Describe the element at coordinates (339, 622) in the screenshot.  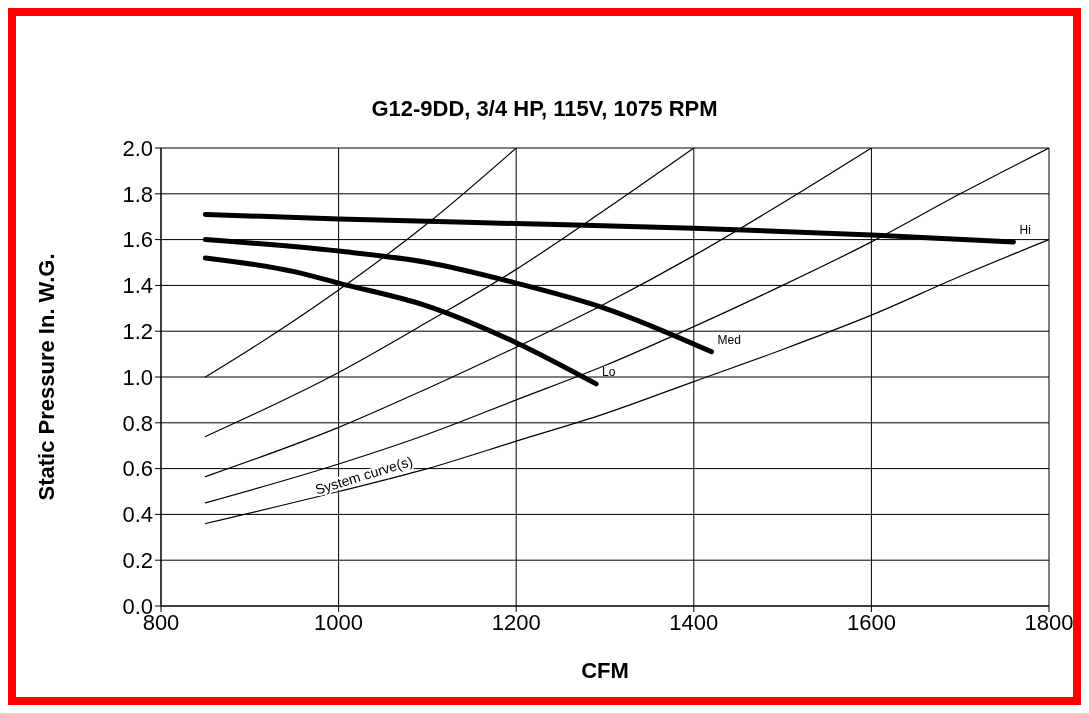
I see `x-tick-label: 1000` at that location.